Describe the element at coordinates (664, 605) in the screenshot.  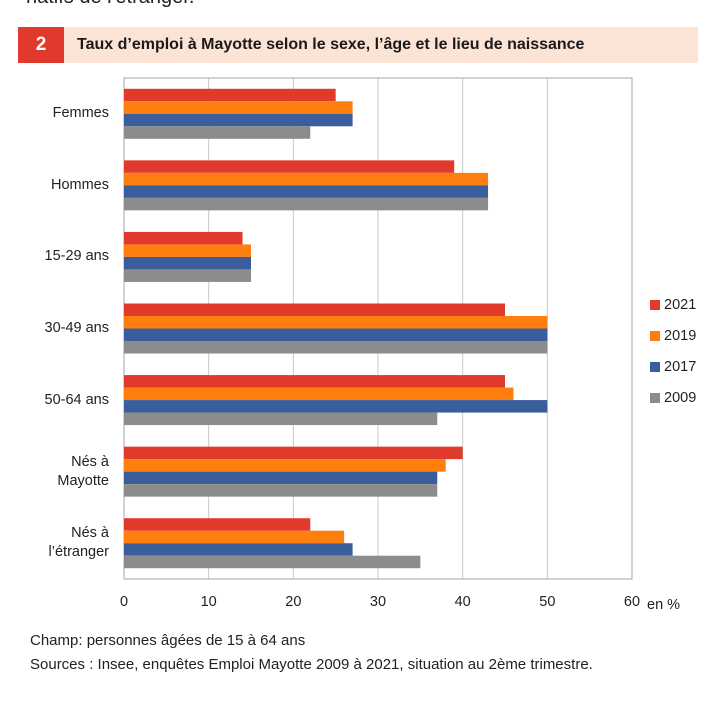
I see `x-axis-unit-label: en %` at that location.